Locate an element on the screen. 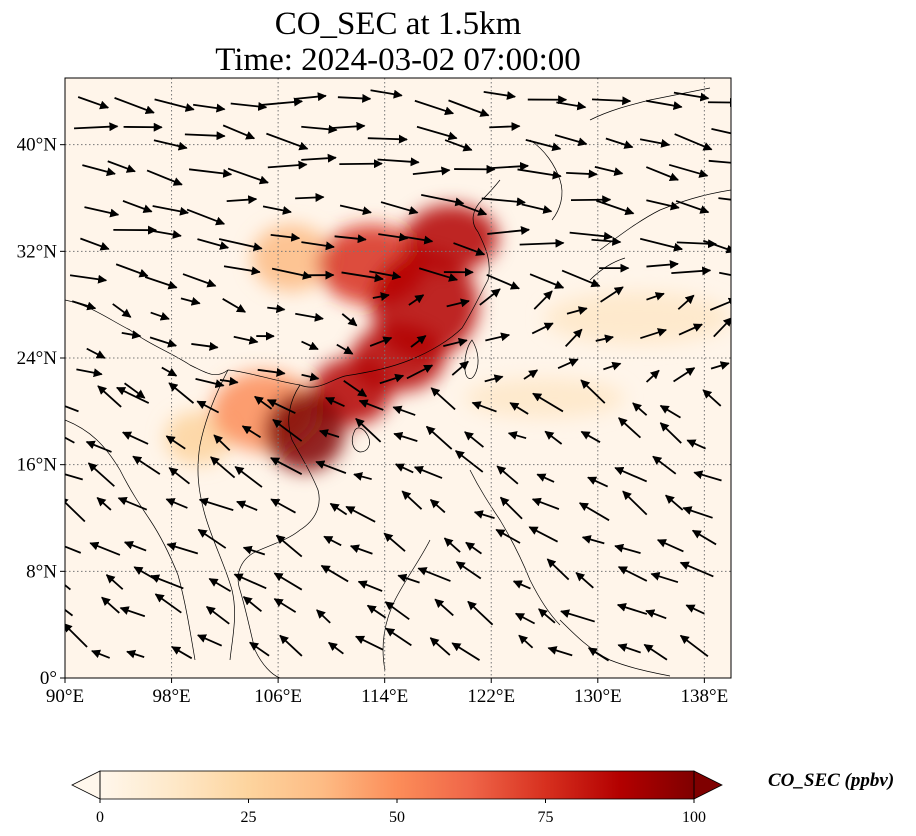 This screenshot has height=836, width=916. longitude-tick-label: 122°E is located at coordinates (491, 696).